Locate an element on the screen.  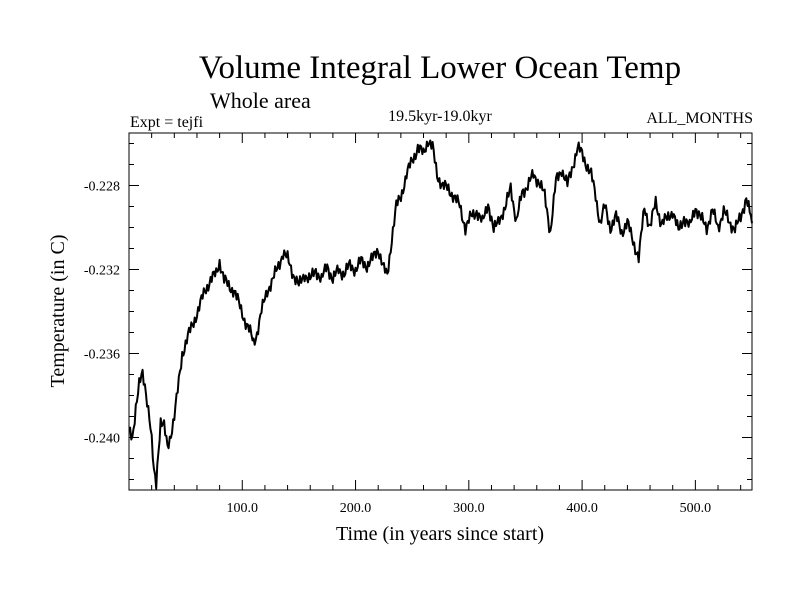
x-tick-label: 100.0 is located at coordinates (243, 508).